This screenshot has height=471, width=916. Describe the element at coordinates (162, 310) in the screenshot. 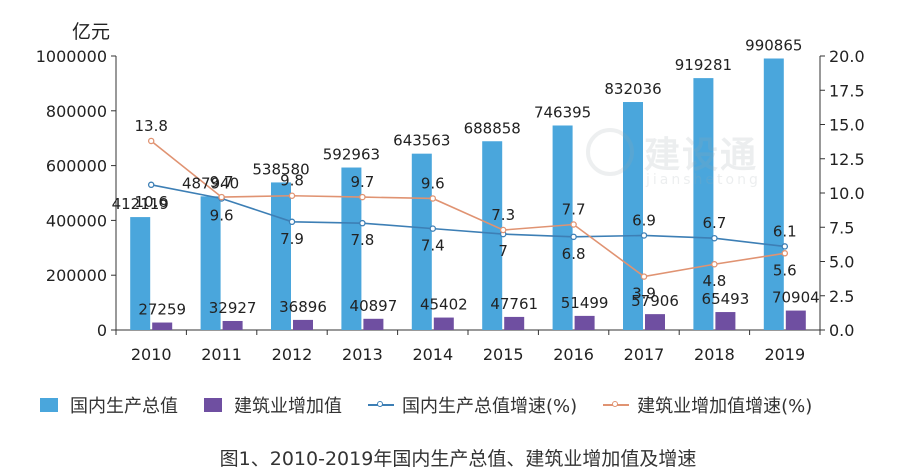

I see `data-label-construction: 27259` at that location.